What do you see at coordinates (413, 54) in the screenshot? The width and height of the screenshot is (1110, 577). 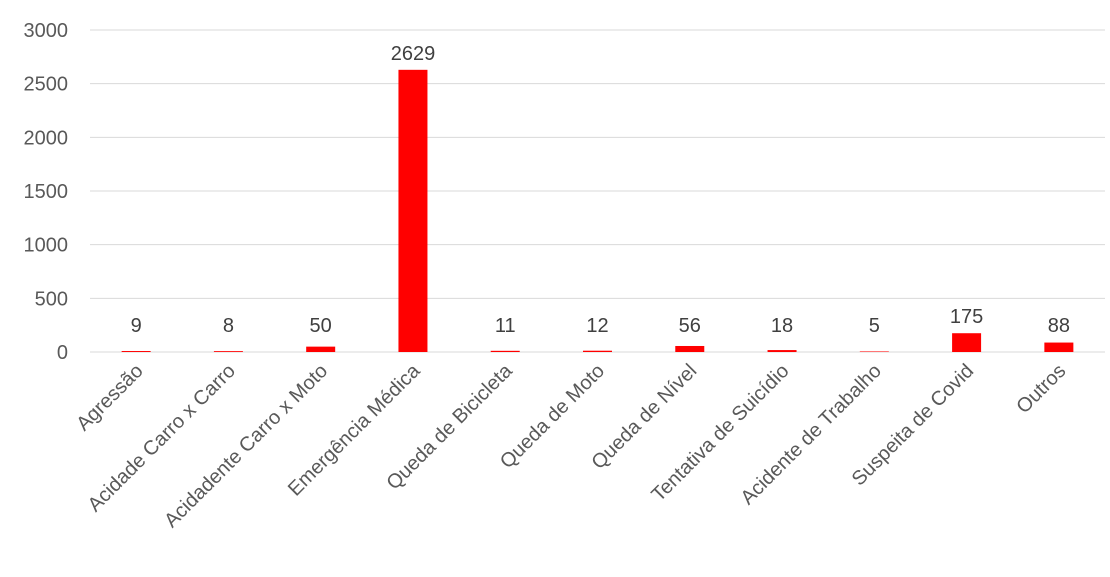 I see `data-label: 2629` at bounding box center [413, 54].